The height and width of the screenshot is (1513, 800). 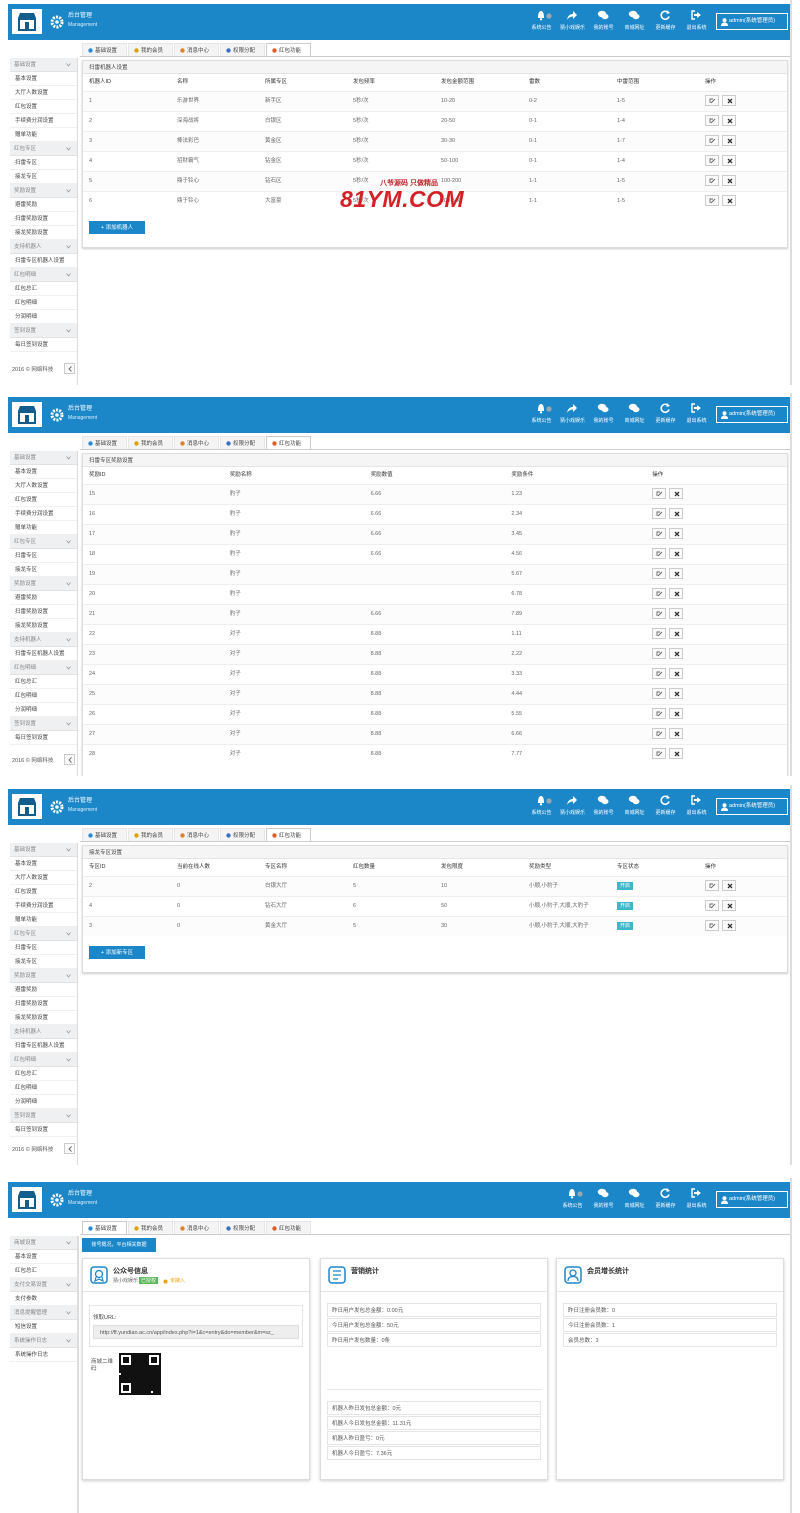 What do you see at coordinates (43, 906) in the screenshot?
I see `sidebar-item: 手续费分润设置` at bounding box center [43, 906].